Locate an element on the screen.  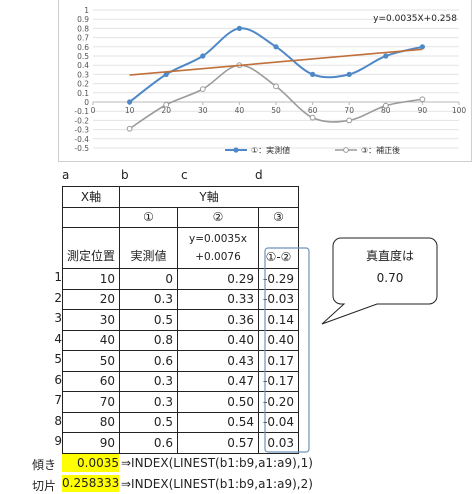
legend-measured-marker is located at coordinates (236, 150).